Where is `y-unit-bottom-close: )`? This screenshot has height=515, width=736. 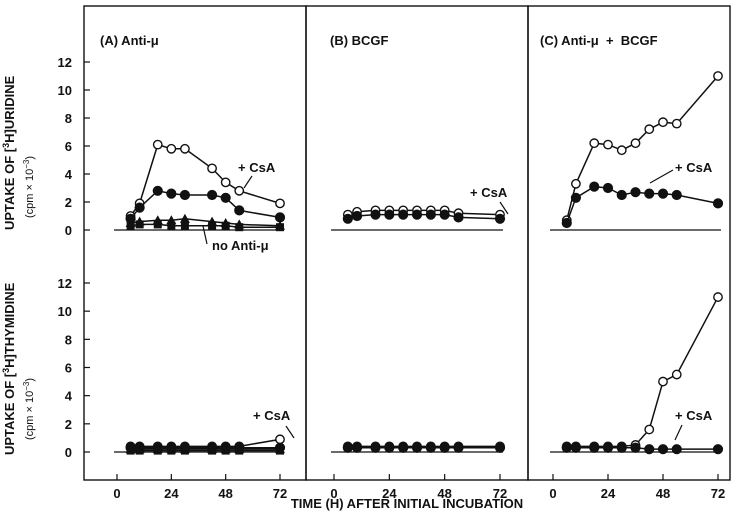
y-unit-bottom-close: ) is located at coordinates (30, 380).